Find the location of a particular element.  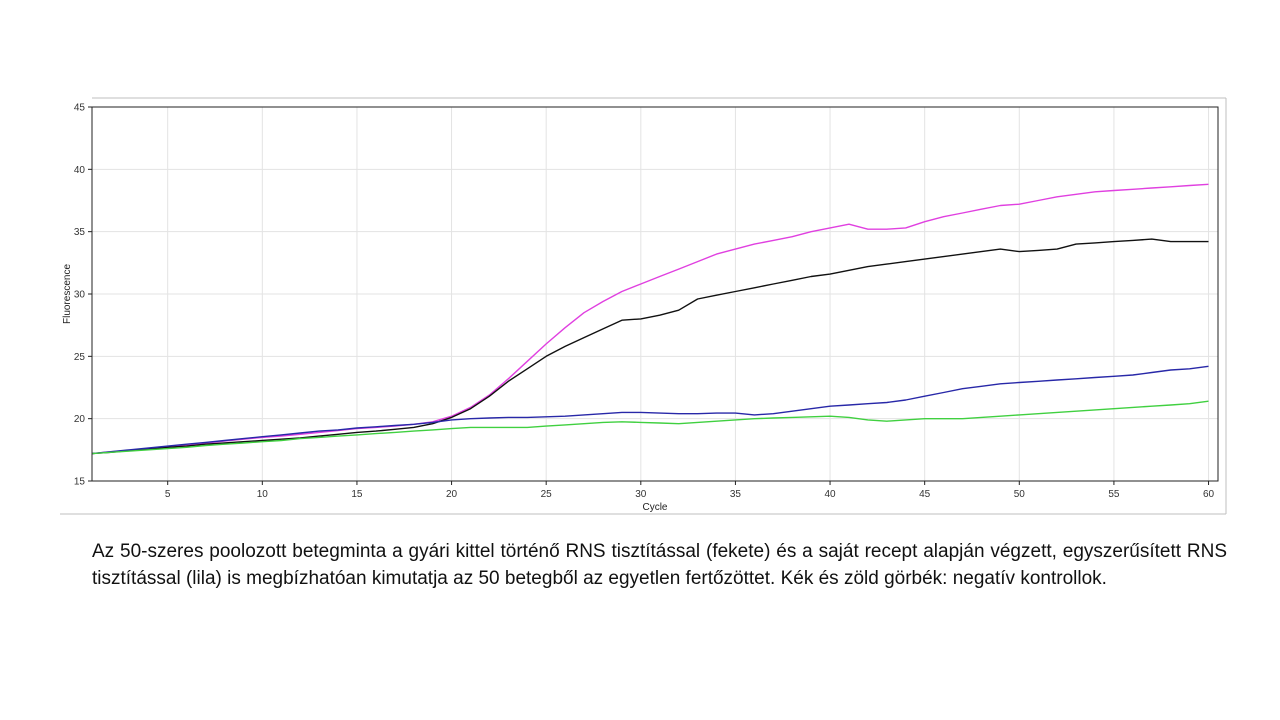

y-tick-label: 35 is located at coordinates (80, 232).